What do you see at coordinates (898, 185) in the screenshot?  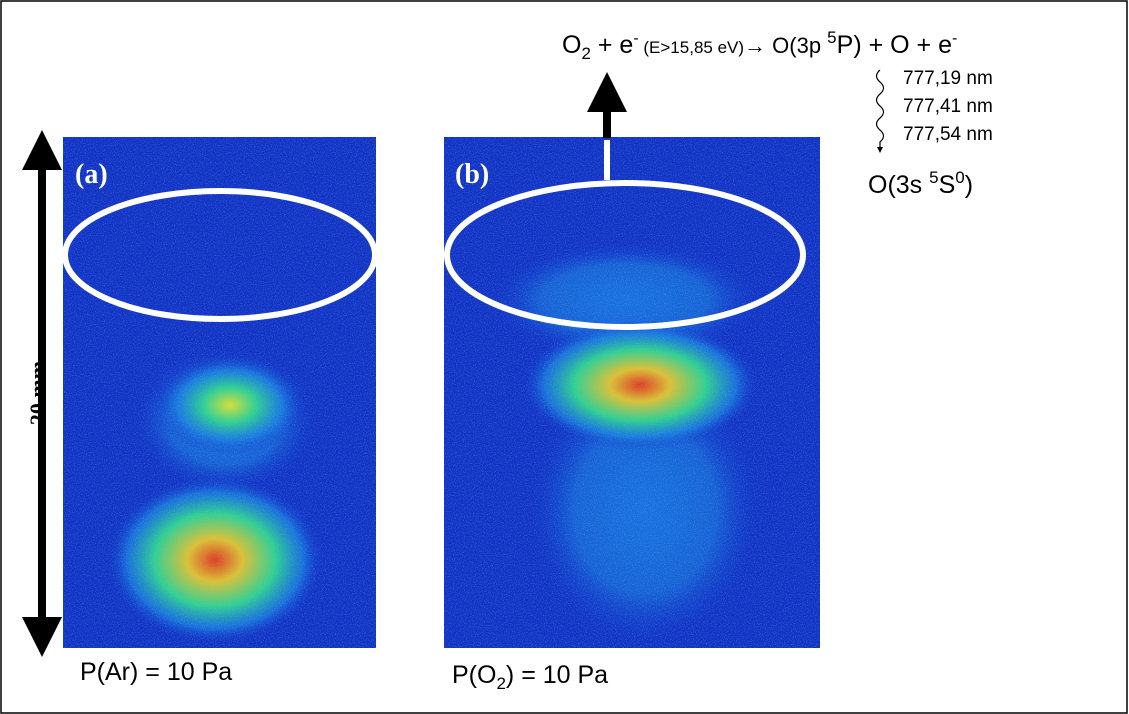 I see `text-part: O(3s` at bounding box center [898, 185].